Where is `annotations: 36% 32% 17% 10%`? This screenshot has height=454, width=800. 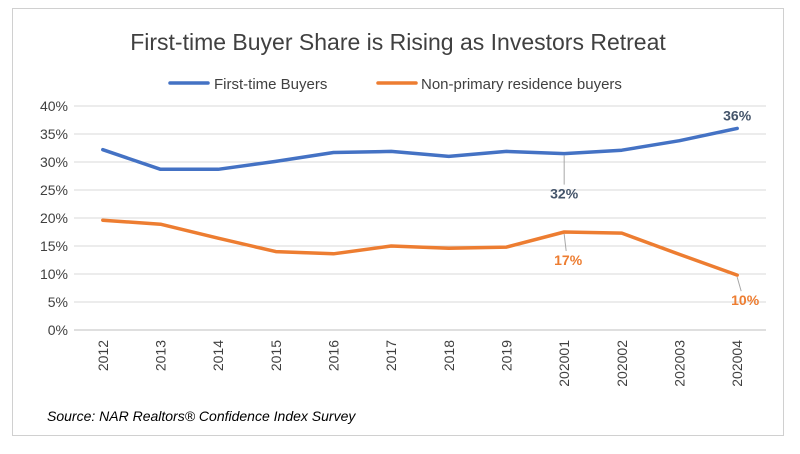 annotations: 36% 32% 17% 10% is located at coordinates (655, 207).